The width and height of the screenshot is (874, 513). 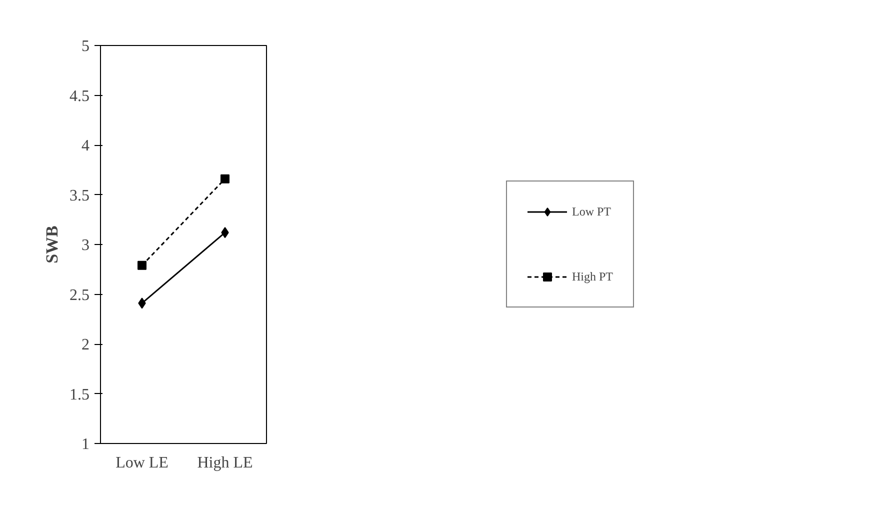 I want to click on y-tick-label: 5, so click(x=86, y=46).